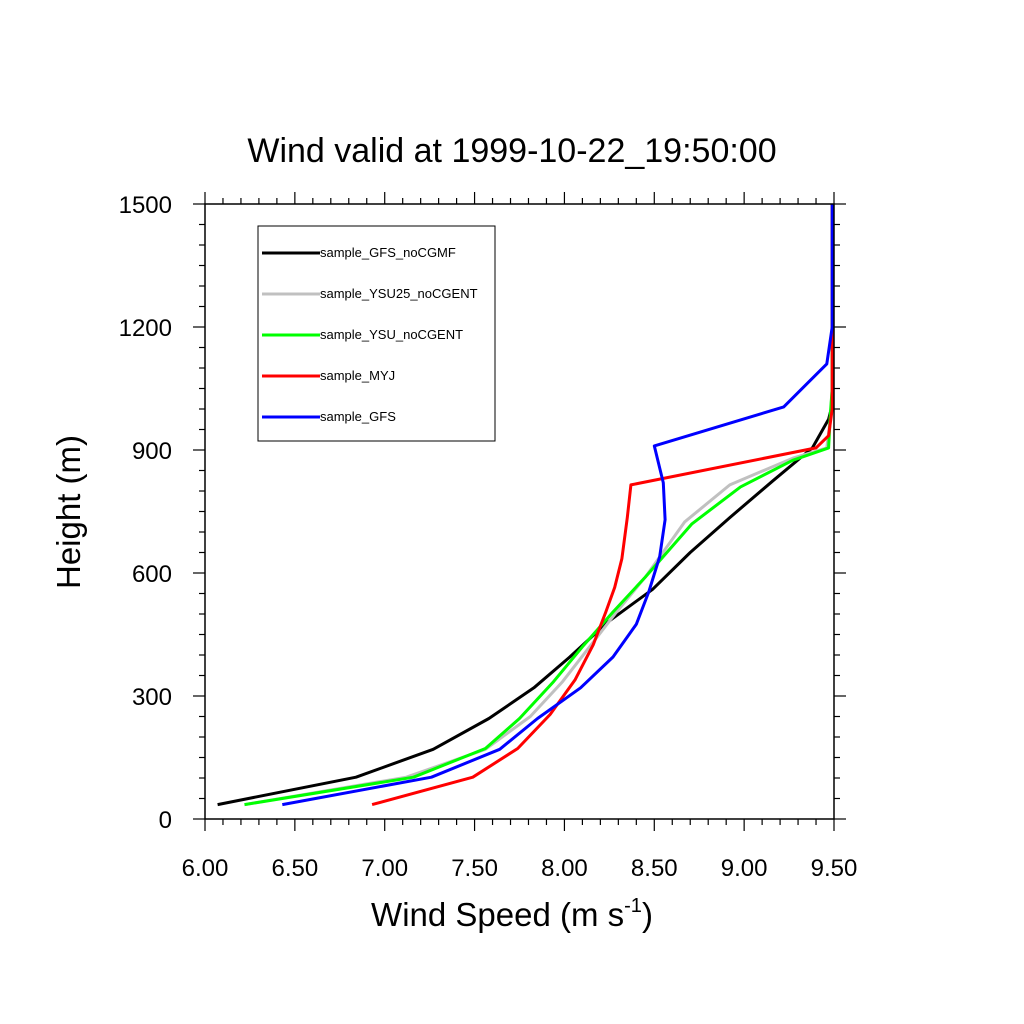 Image resolution: width=1024 pixels, height=1024 pixels. Describe the element at coordinates (744, 868) in the screenshot. I see `x-tick-label: 9.00` at that location.